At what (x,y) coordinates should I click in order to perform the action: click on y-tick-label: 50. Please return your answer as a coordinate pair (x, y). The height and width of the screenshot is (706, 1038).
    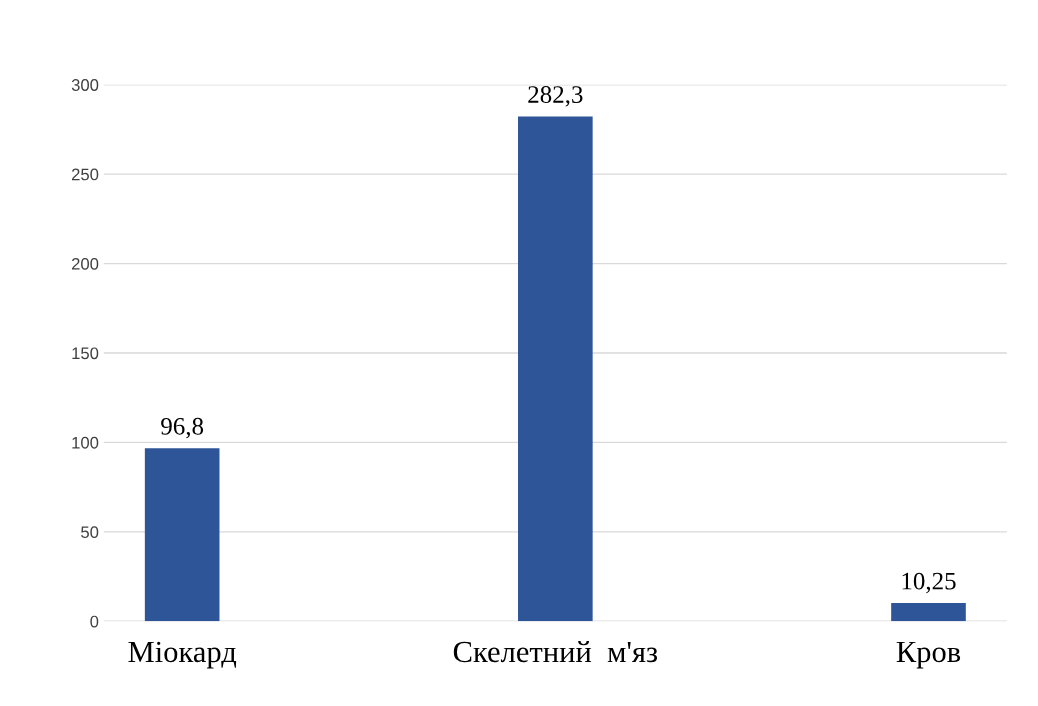
    Looking at the image, I should click on (90, 532).